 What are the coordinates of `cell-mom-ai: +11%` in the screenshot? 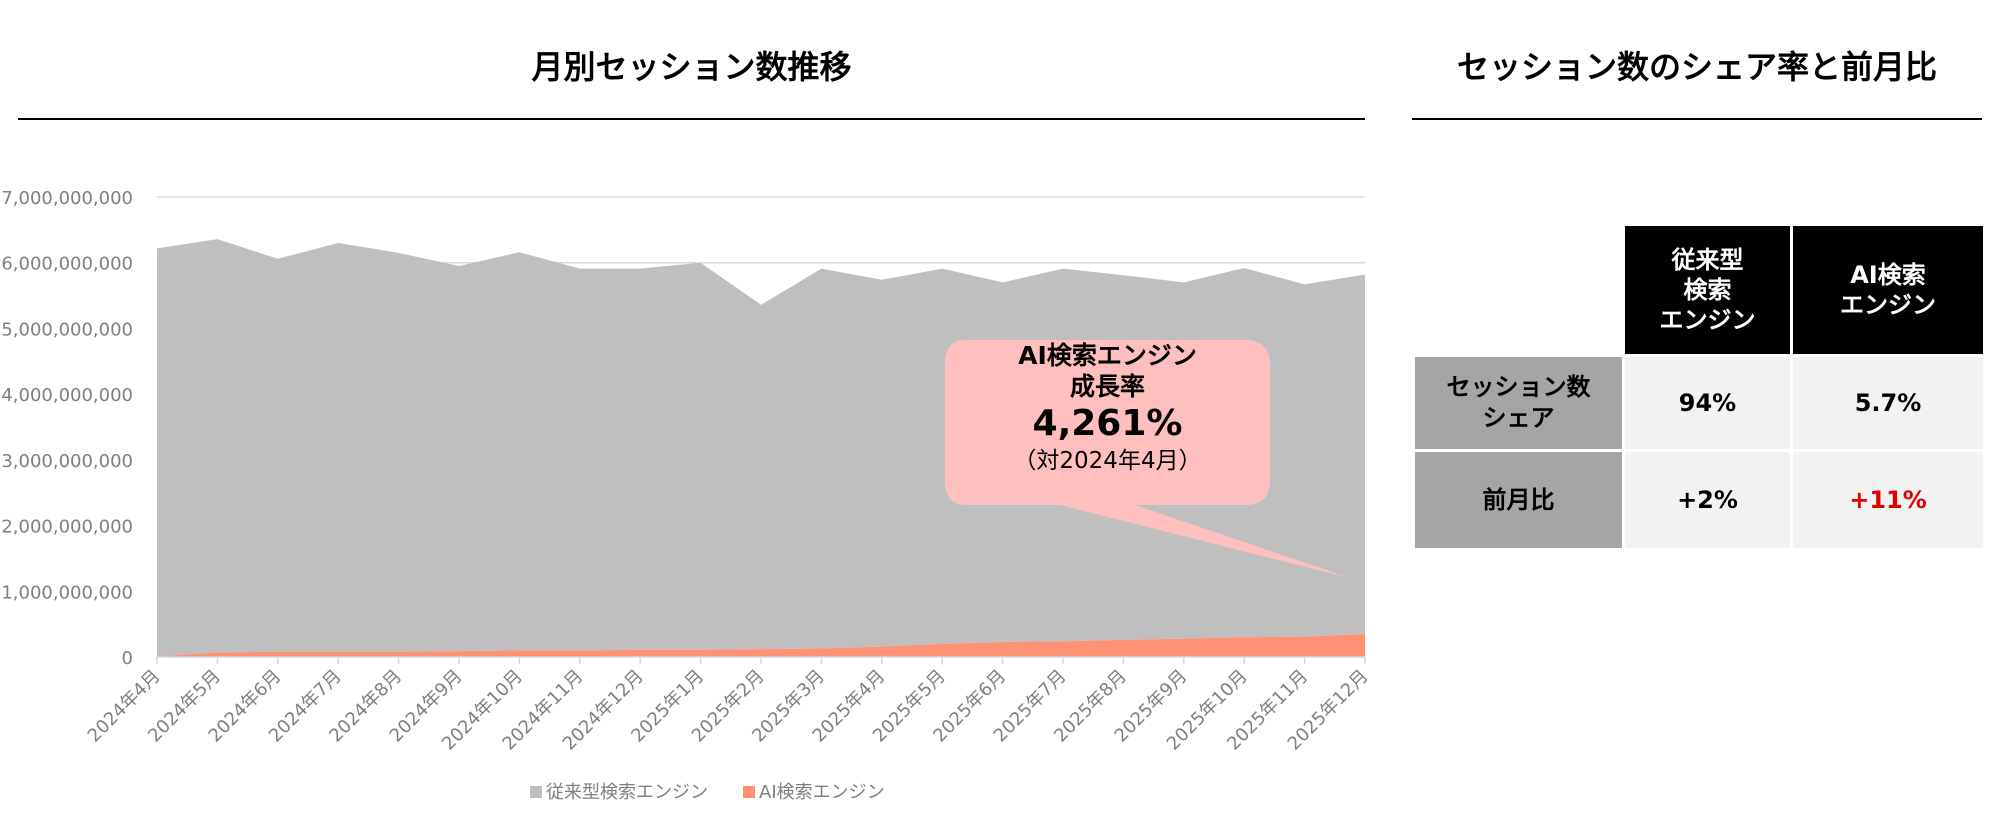 It's located at (1888, 500).